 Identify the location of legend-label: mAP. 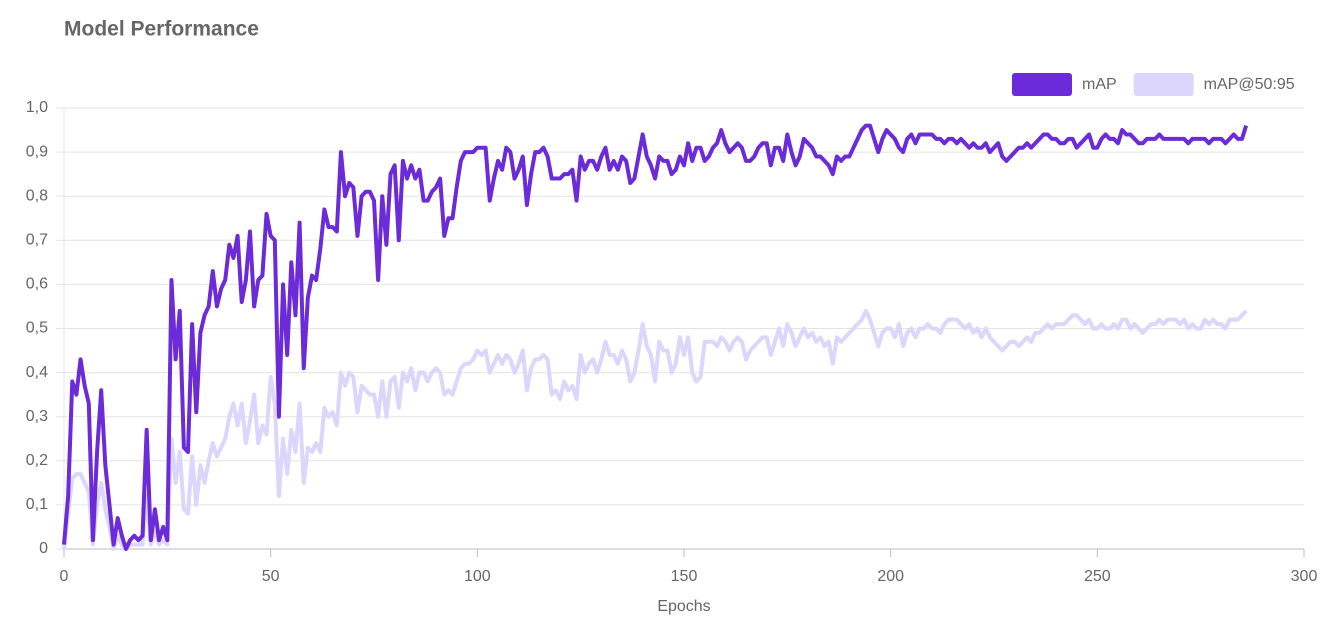
(1099, 84).